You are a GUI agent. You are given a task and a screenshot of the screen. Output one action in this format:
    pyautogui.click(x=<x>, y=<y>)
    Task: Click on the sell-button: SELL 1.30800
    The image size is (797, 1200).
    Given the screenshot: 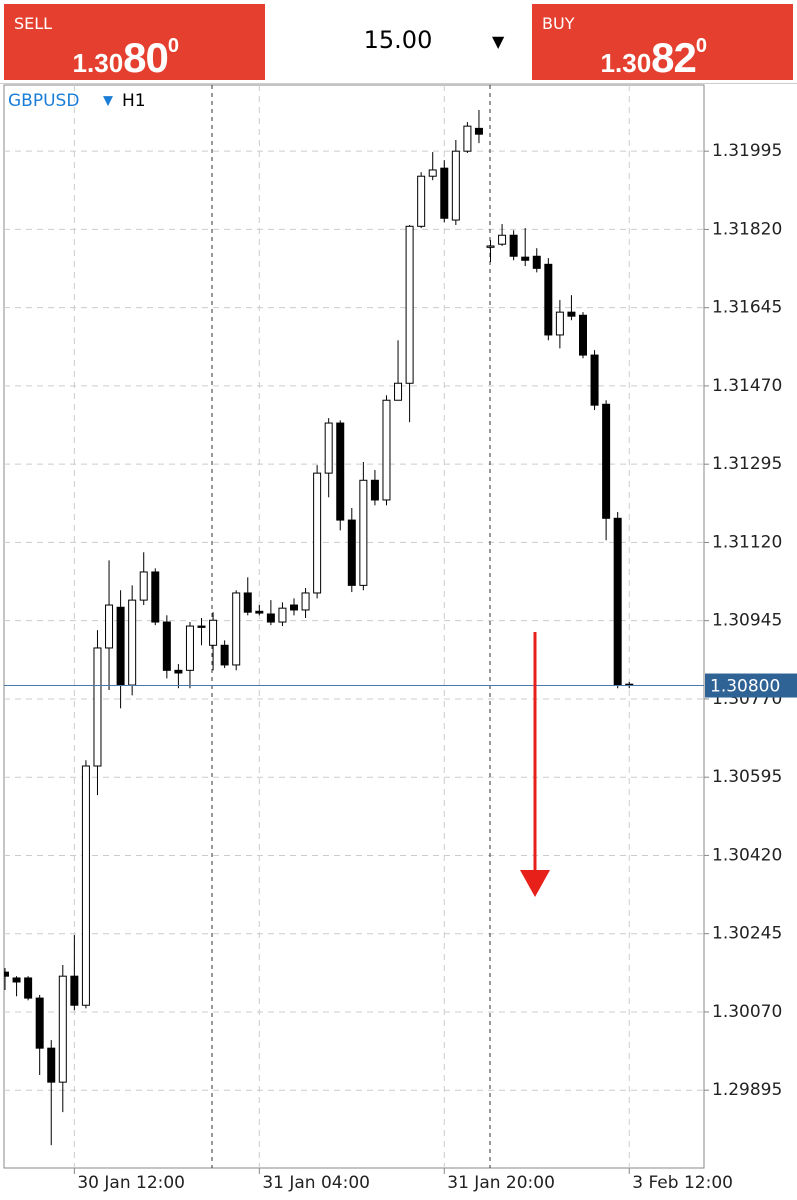 What is the action you would take?
    pyautogui.click(x=134, y=43)
    